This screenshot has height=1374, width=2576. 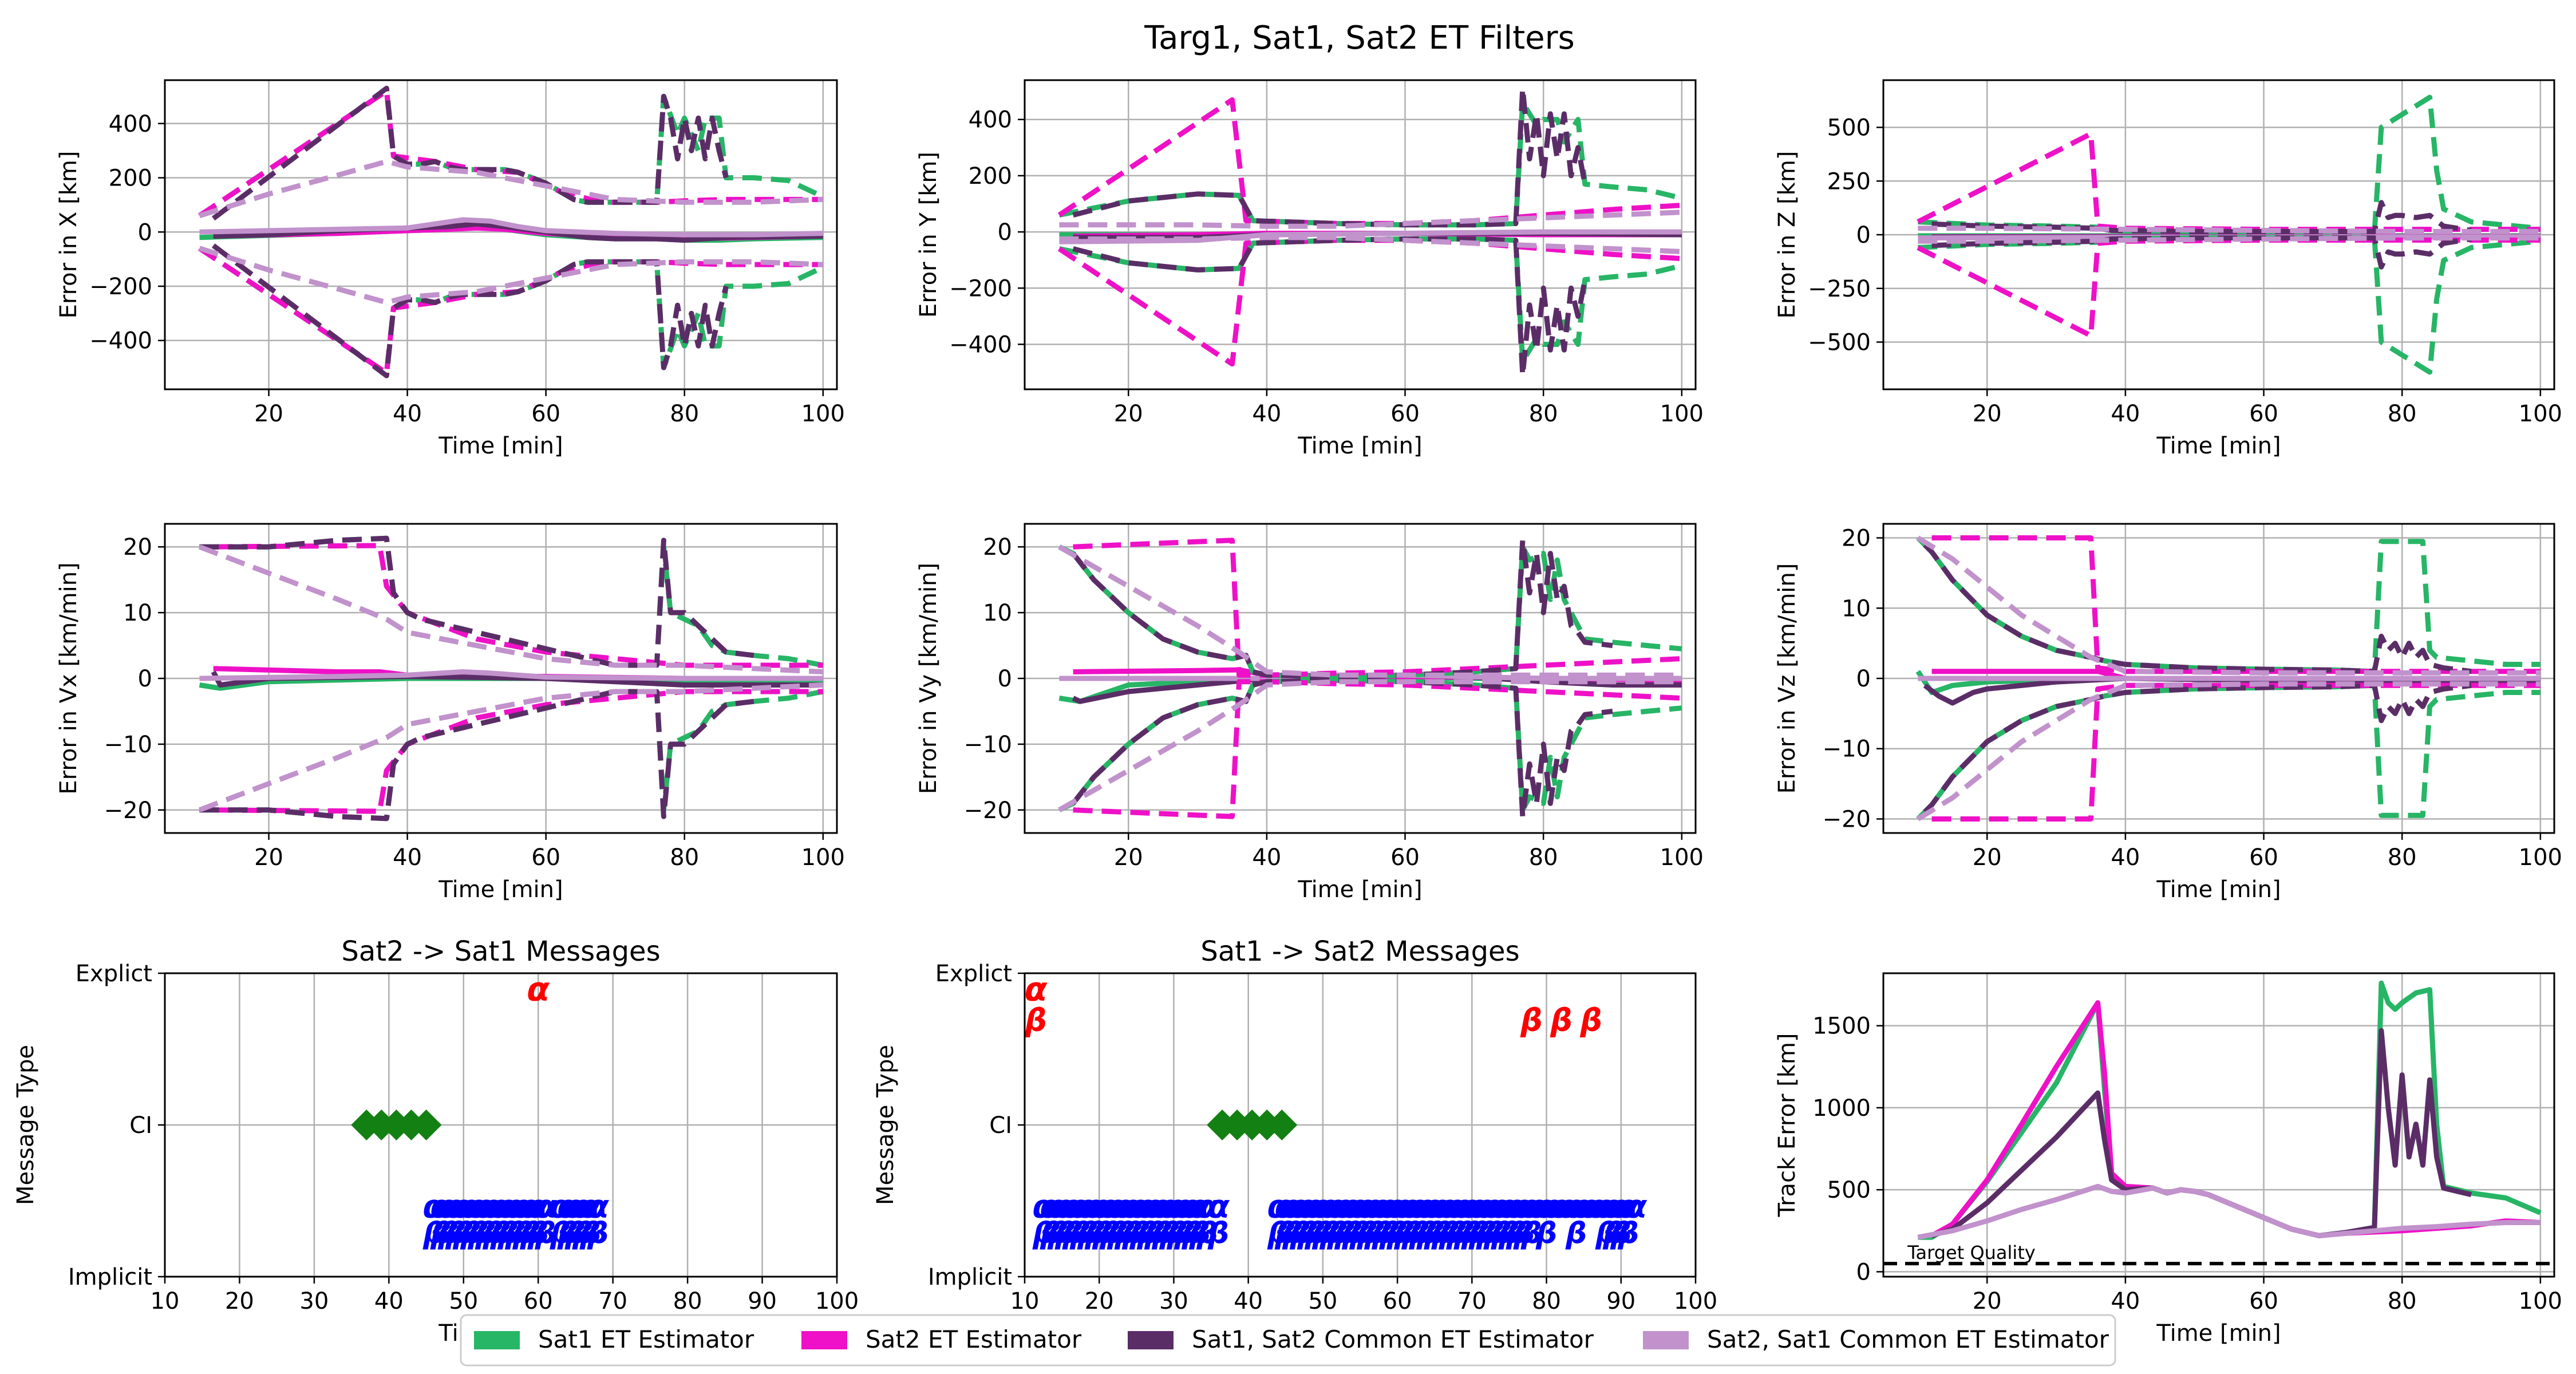 What do you see at coordinates (1322, 1301) in the screenshot?
I see `x-tick-label: 50` at bounding box center [1322, 1301].